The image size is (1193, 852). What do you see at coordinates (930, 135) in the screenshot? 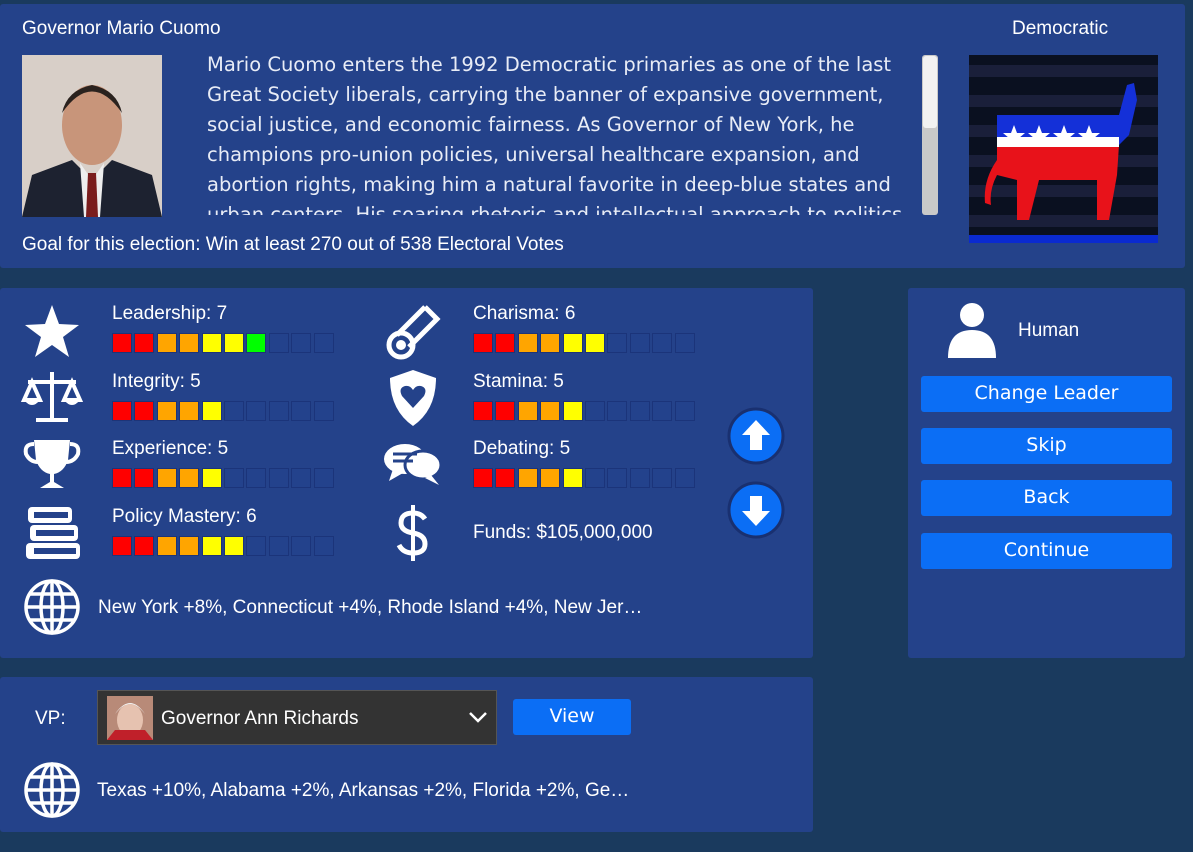
I see `scrollbar` at bounding box center [930, 135].